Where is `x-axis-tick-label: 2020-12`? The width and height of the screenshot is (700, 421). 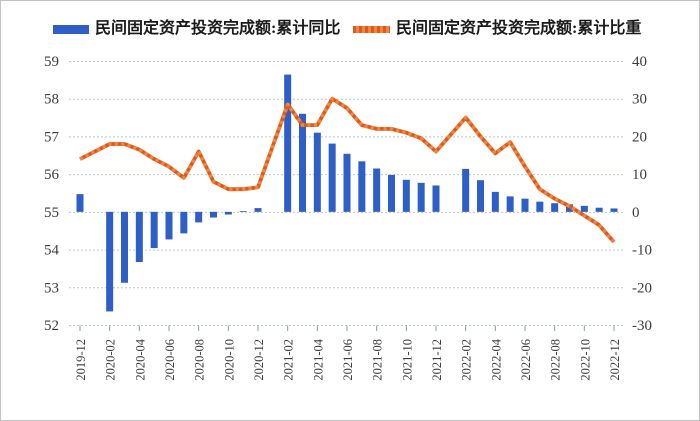
x-axis-tick-label: 2020-12 is located at coordinates (259, 360).